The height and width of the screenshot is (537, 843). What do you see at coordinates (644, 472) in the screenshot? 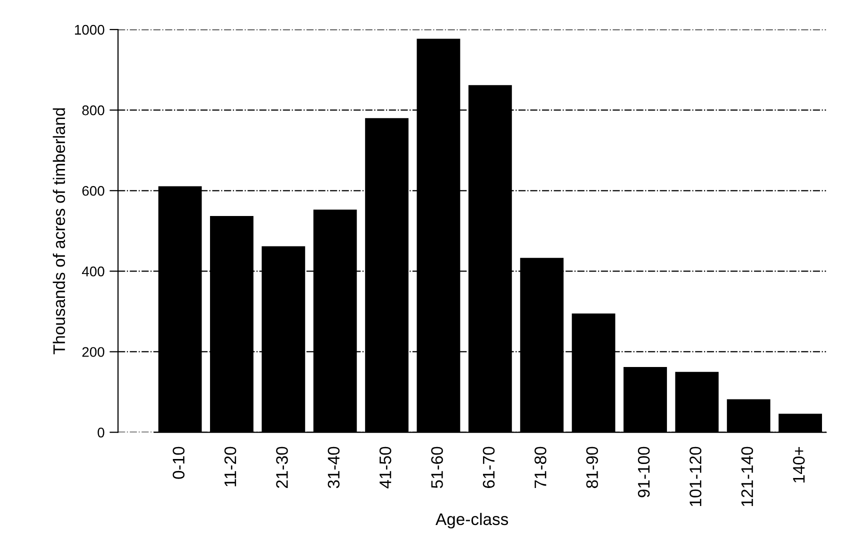
I see `x-tick-label: 91-100` at bounding box center [644, 472].